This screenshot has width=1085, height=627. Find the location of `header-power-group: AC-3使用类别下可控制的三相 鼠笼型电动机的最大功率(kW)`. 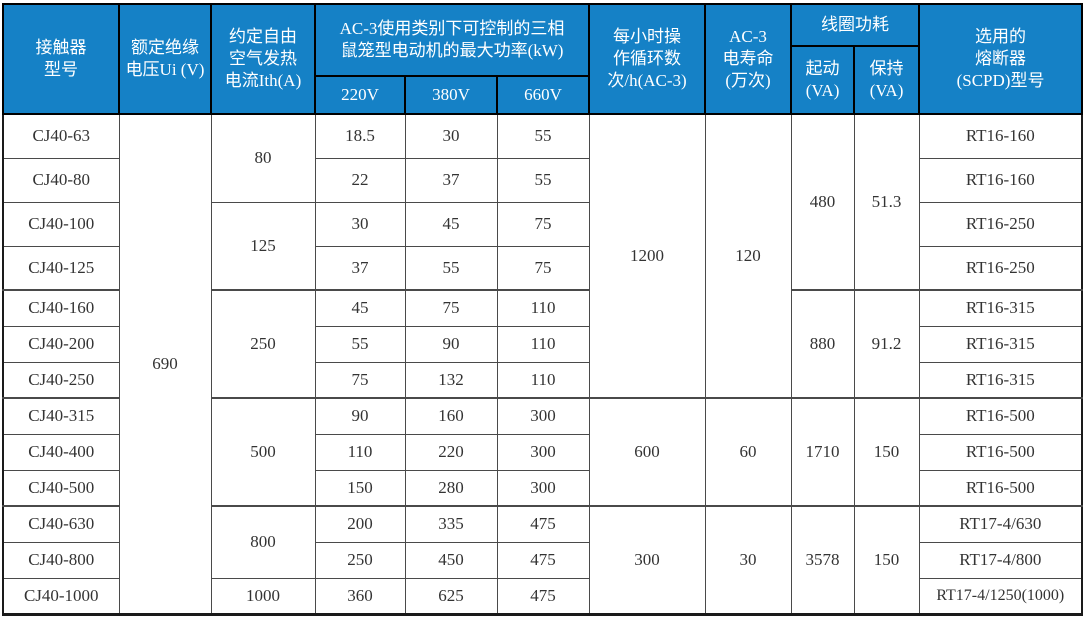

header-power-group: AC-3使用类别下可控制的三相 鼠笼型电动机的最大功率(kW) is located at coordinates (452, 40).